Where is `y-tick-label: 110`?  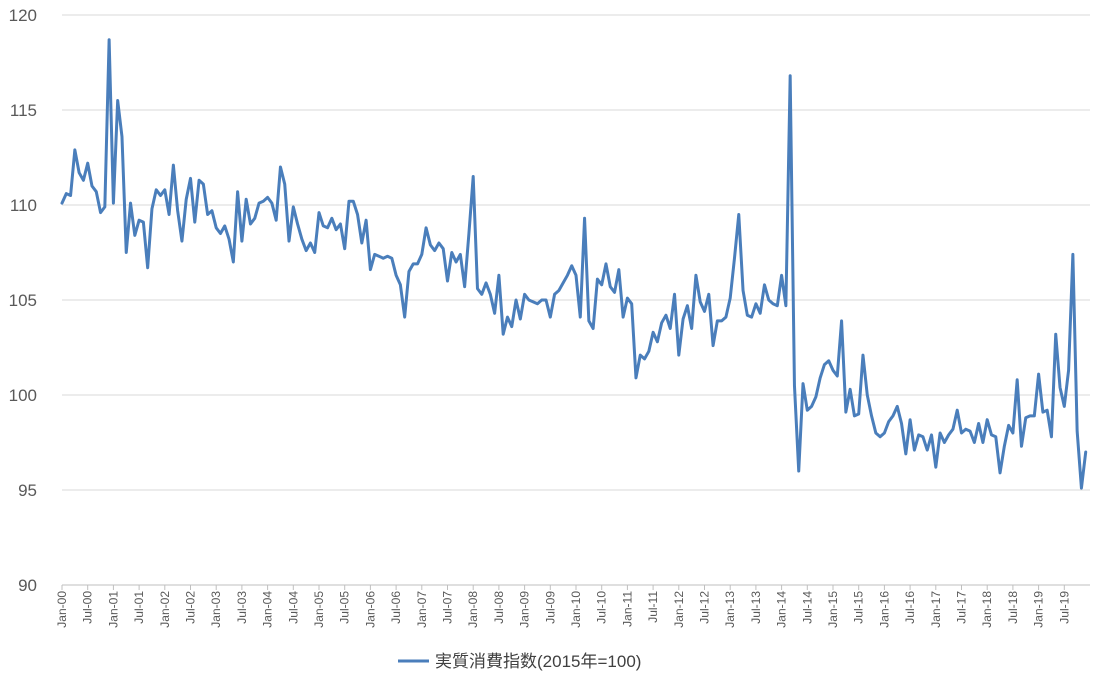 y-tick-label: 110 is located at coordinates (23, 205).